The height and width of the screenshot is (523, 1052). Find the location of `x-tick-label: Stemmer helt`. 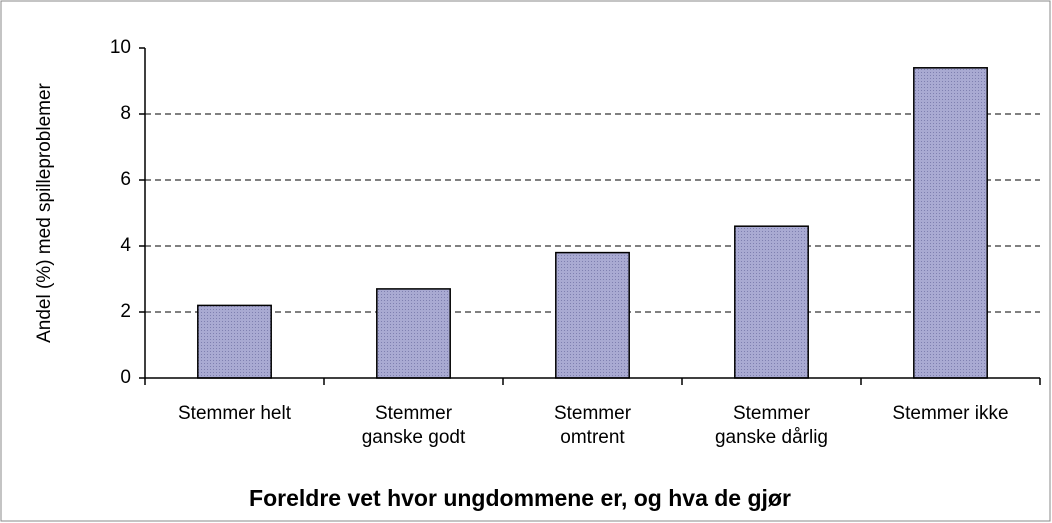

x-tick-label: Stemmer helt is located at coordinates (234, 413).